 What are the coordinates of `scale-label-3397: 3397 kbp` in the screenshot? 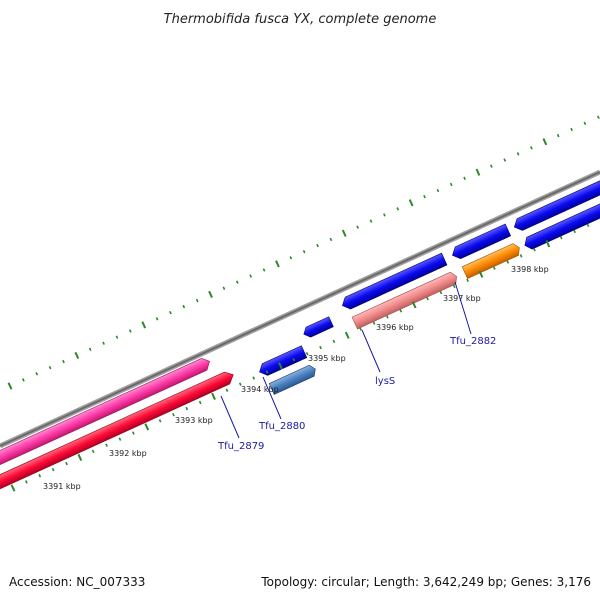 It's located at (462, 298).